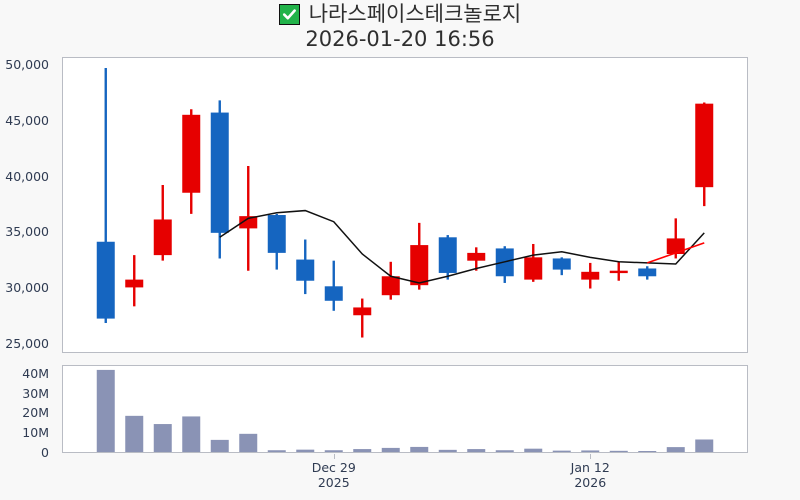  What do you see at coordinates (27, 343) in the screenshot?
I see `price-tick-label: 25,000` at bounding box center [27, 343].